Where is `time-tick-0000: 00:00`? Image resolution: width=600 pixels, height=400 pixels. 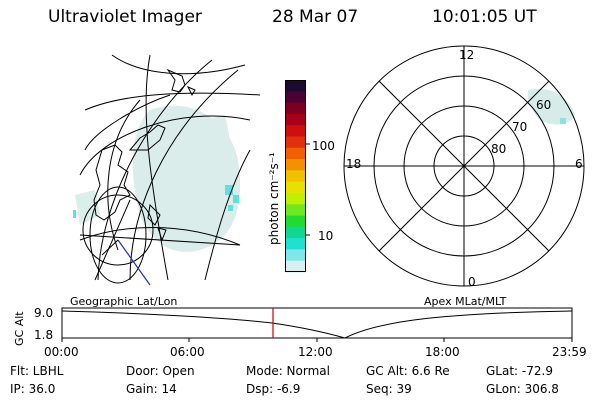
time-tick-0000: 00:00 is located at coordinates (61, 352).